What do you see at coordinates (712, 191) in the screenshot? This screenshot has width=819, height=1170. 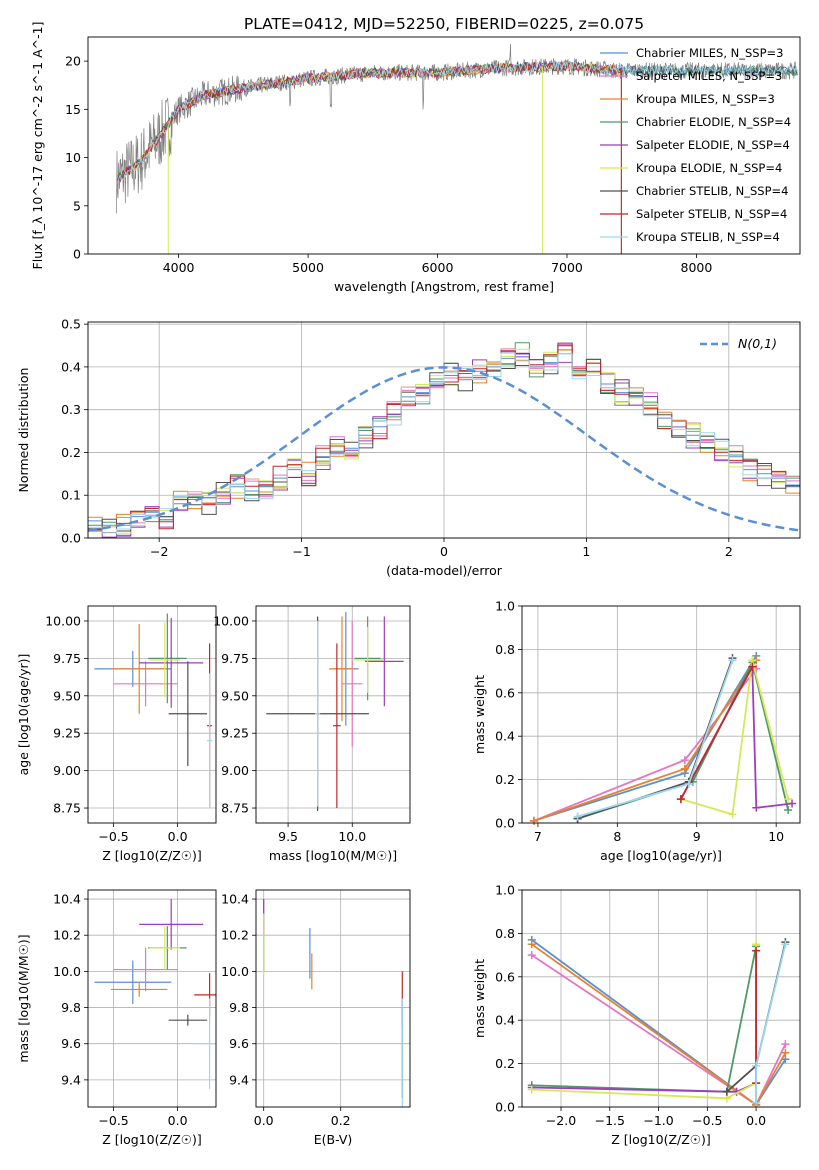 I see `legend-entry: Chabrier STELIB, N_SSP=4` at bounding box center [712, 191].